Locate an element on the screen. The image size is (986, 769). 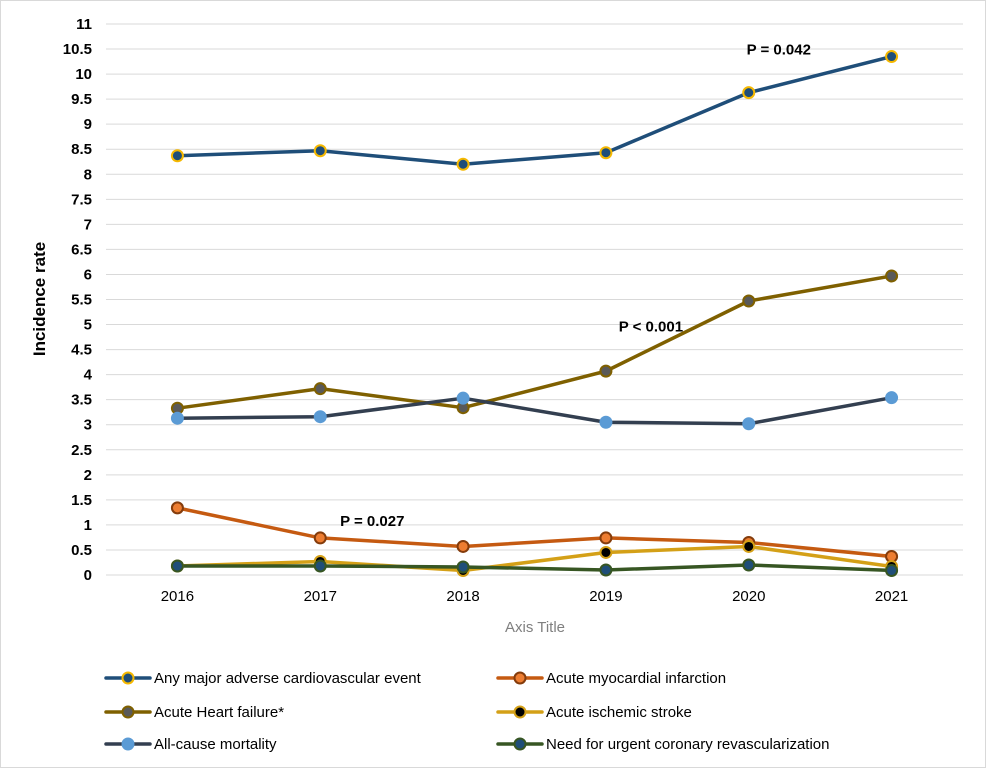
y-tick-label: 8.5 is located at coordinates (81, 149).